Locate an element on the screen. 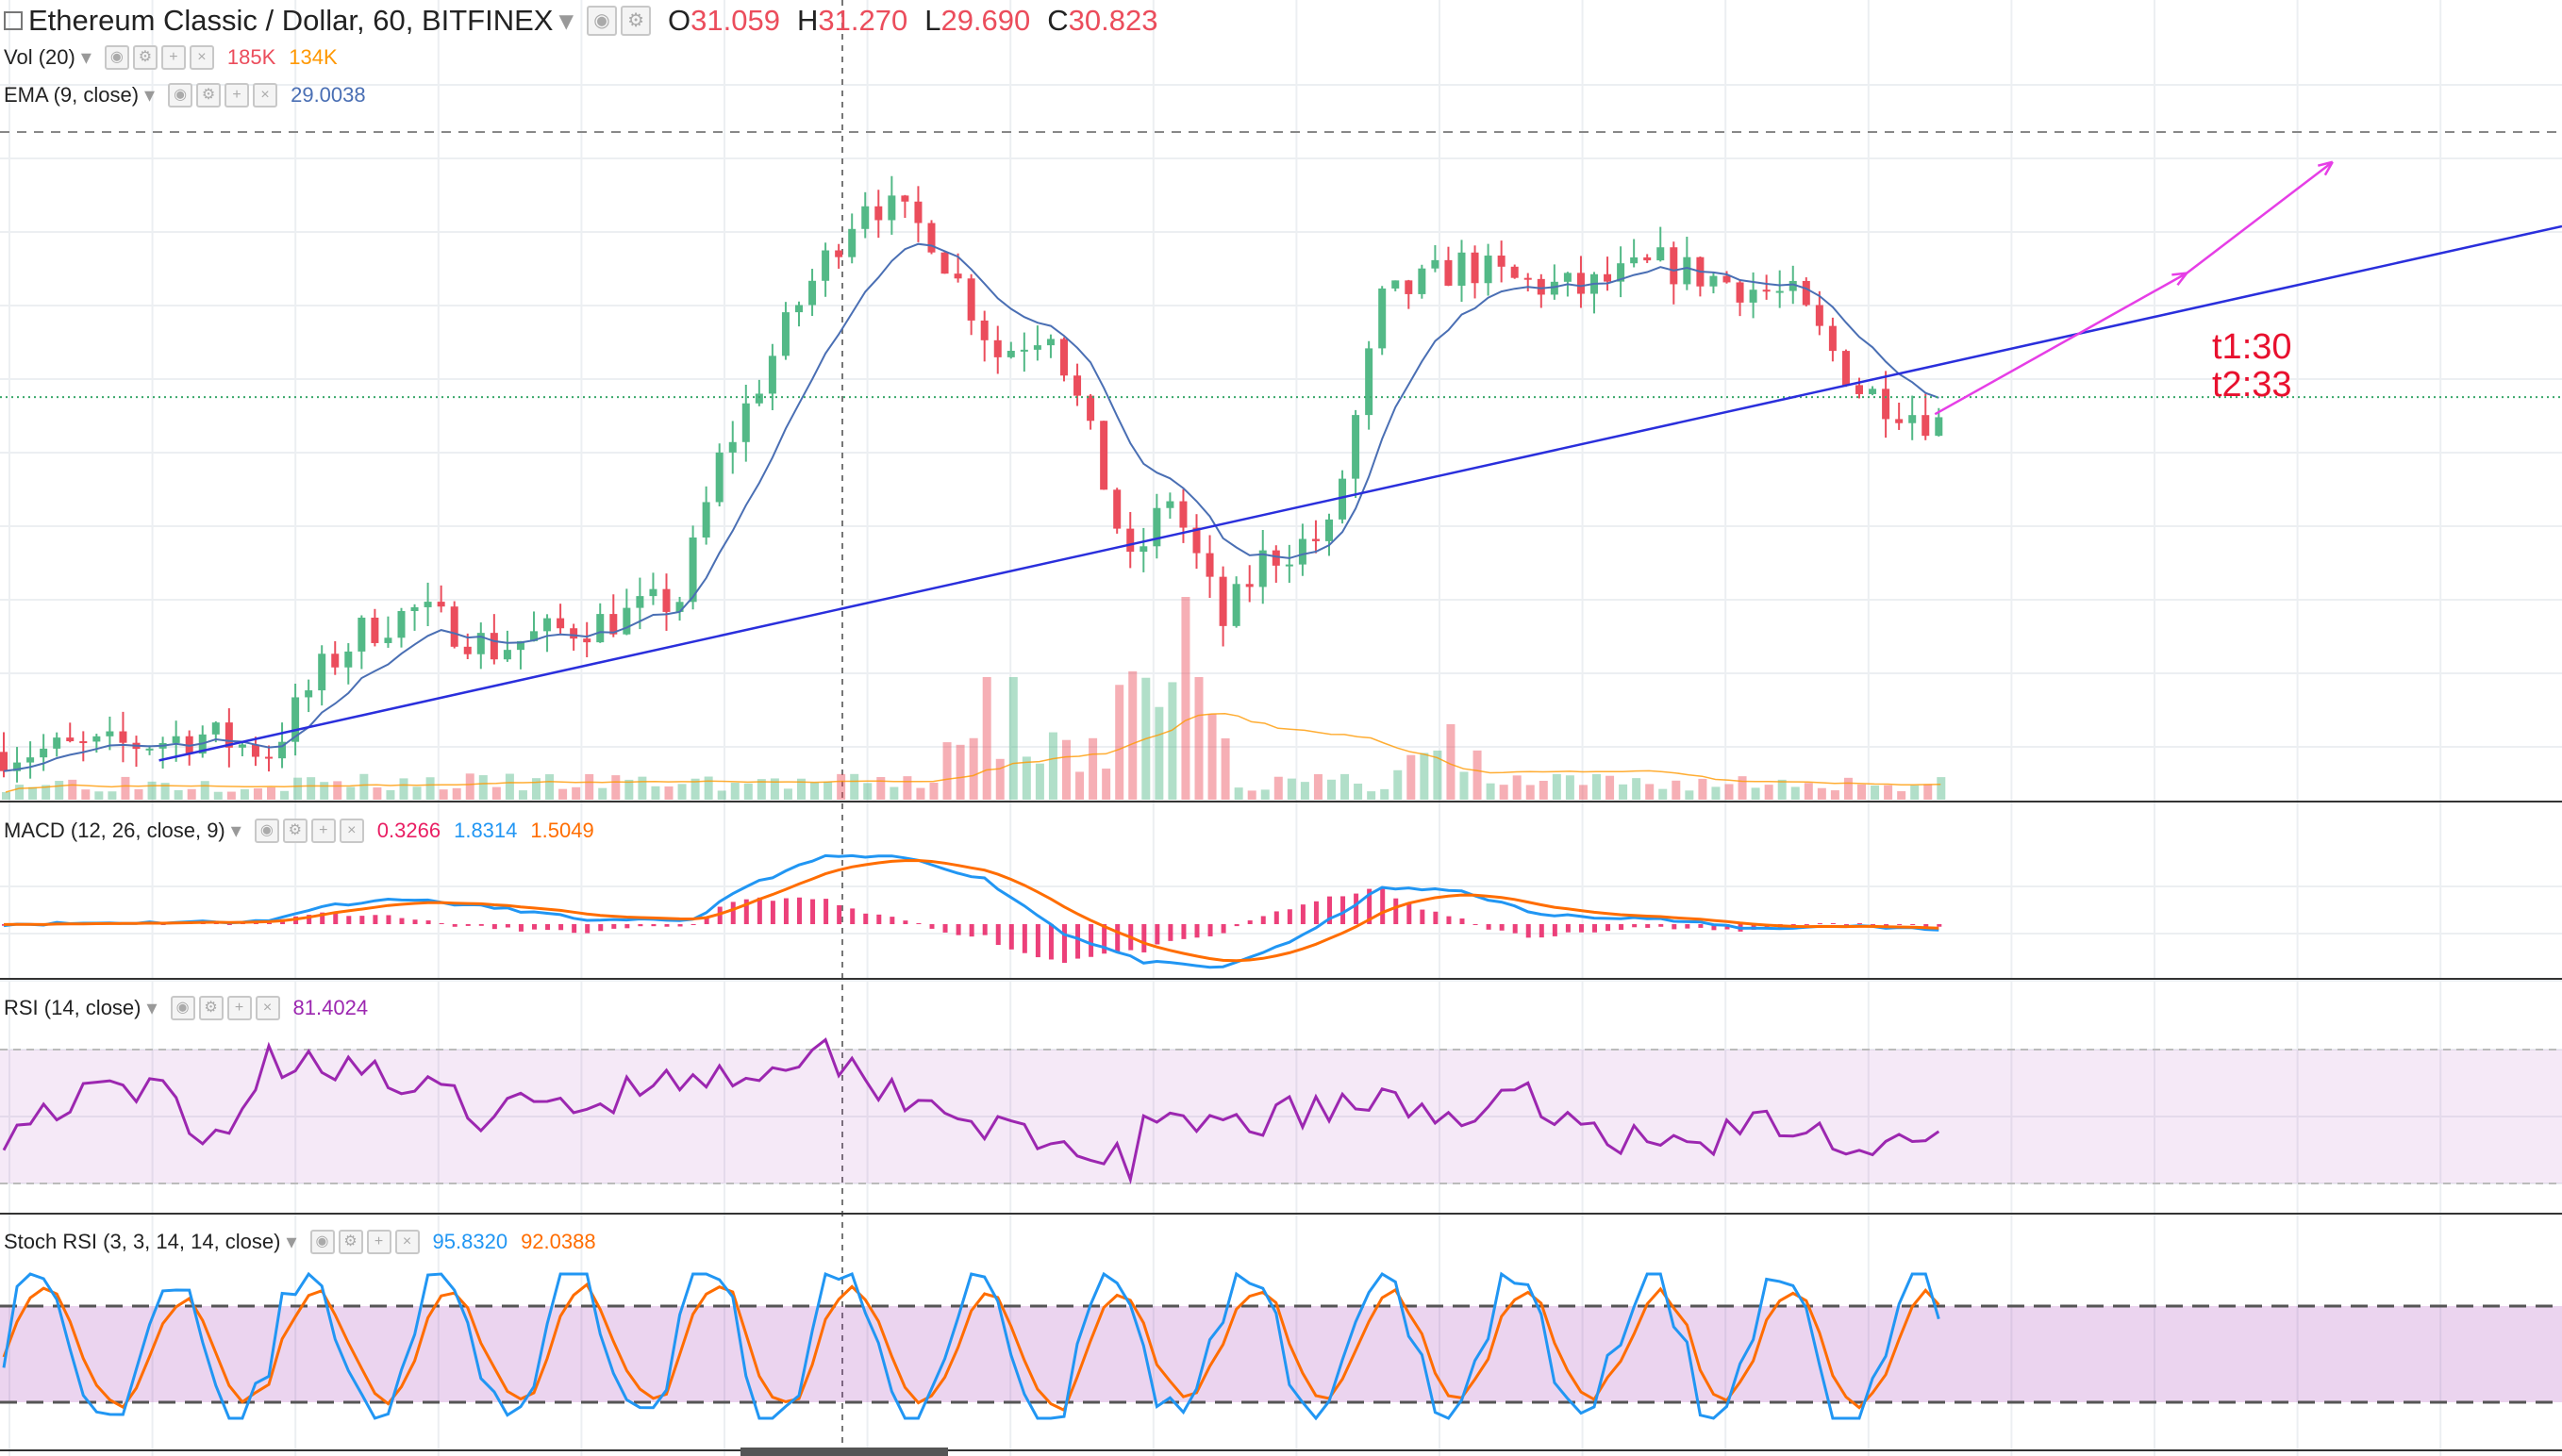  stoch-label: Stoch RSI (3, 3, 14, 14, close) is located at coordinates (143, 1241).